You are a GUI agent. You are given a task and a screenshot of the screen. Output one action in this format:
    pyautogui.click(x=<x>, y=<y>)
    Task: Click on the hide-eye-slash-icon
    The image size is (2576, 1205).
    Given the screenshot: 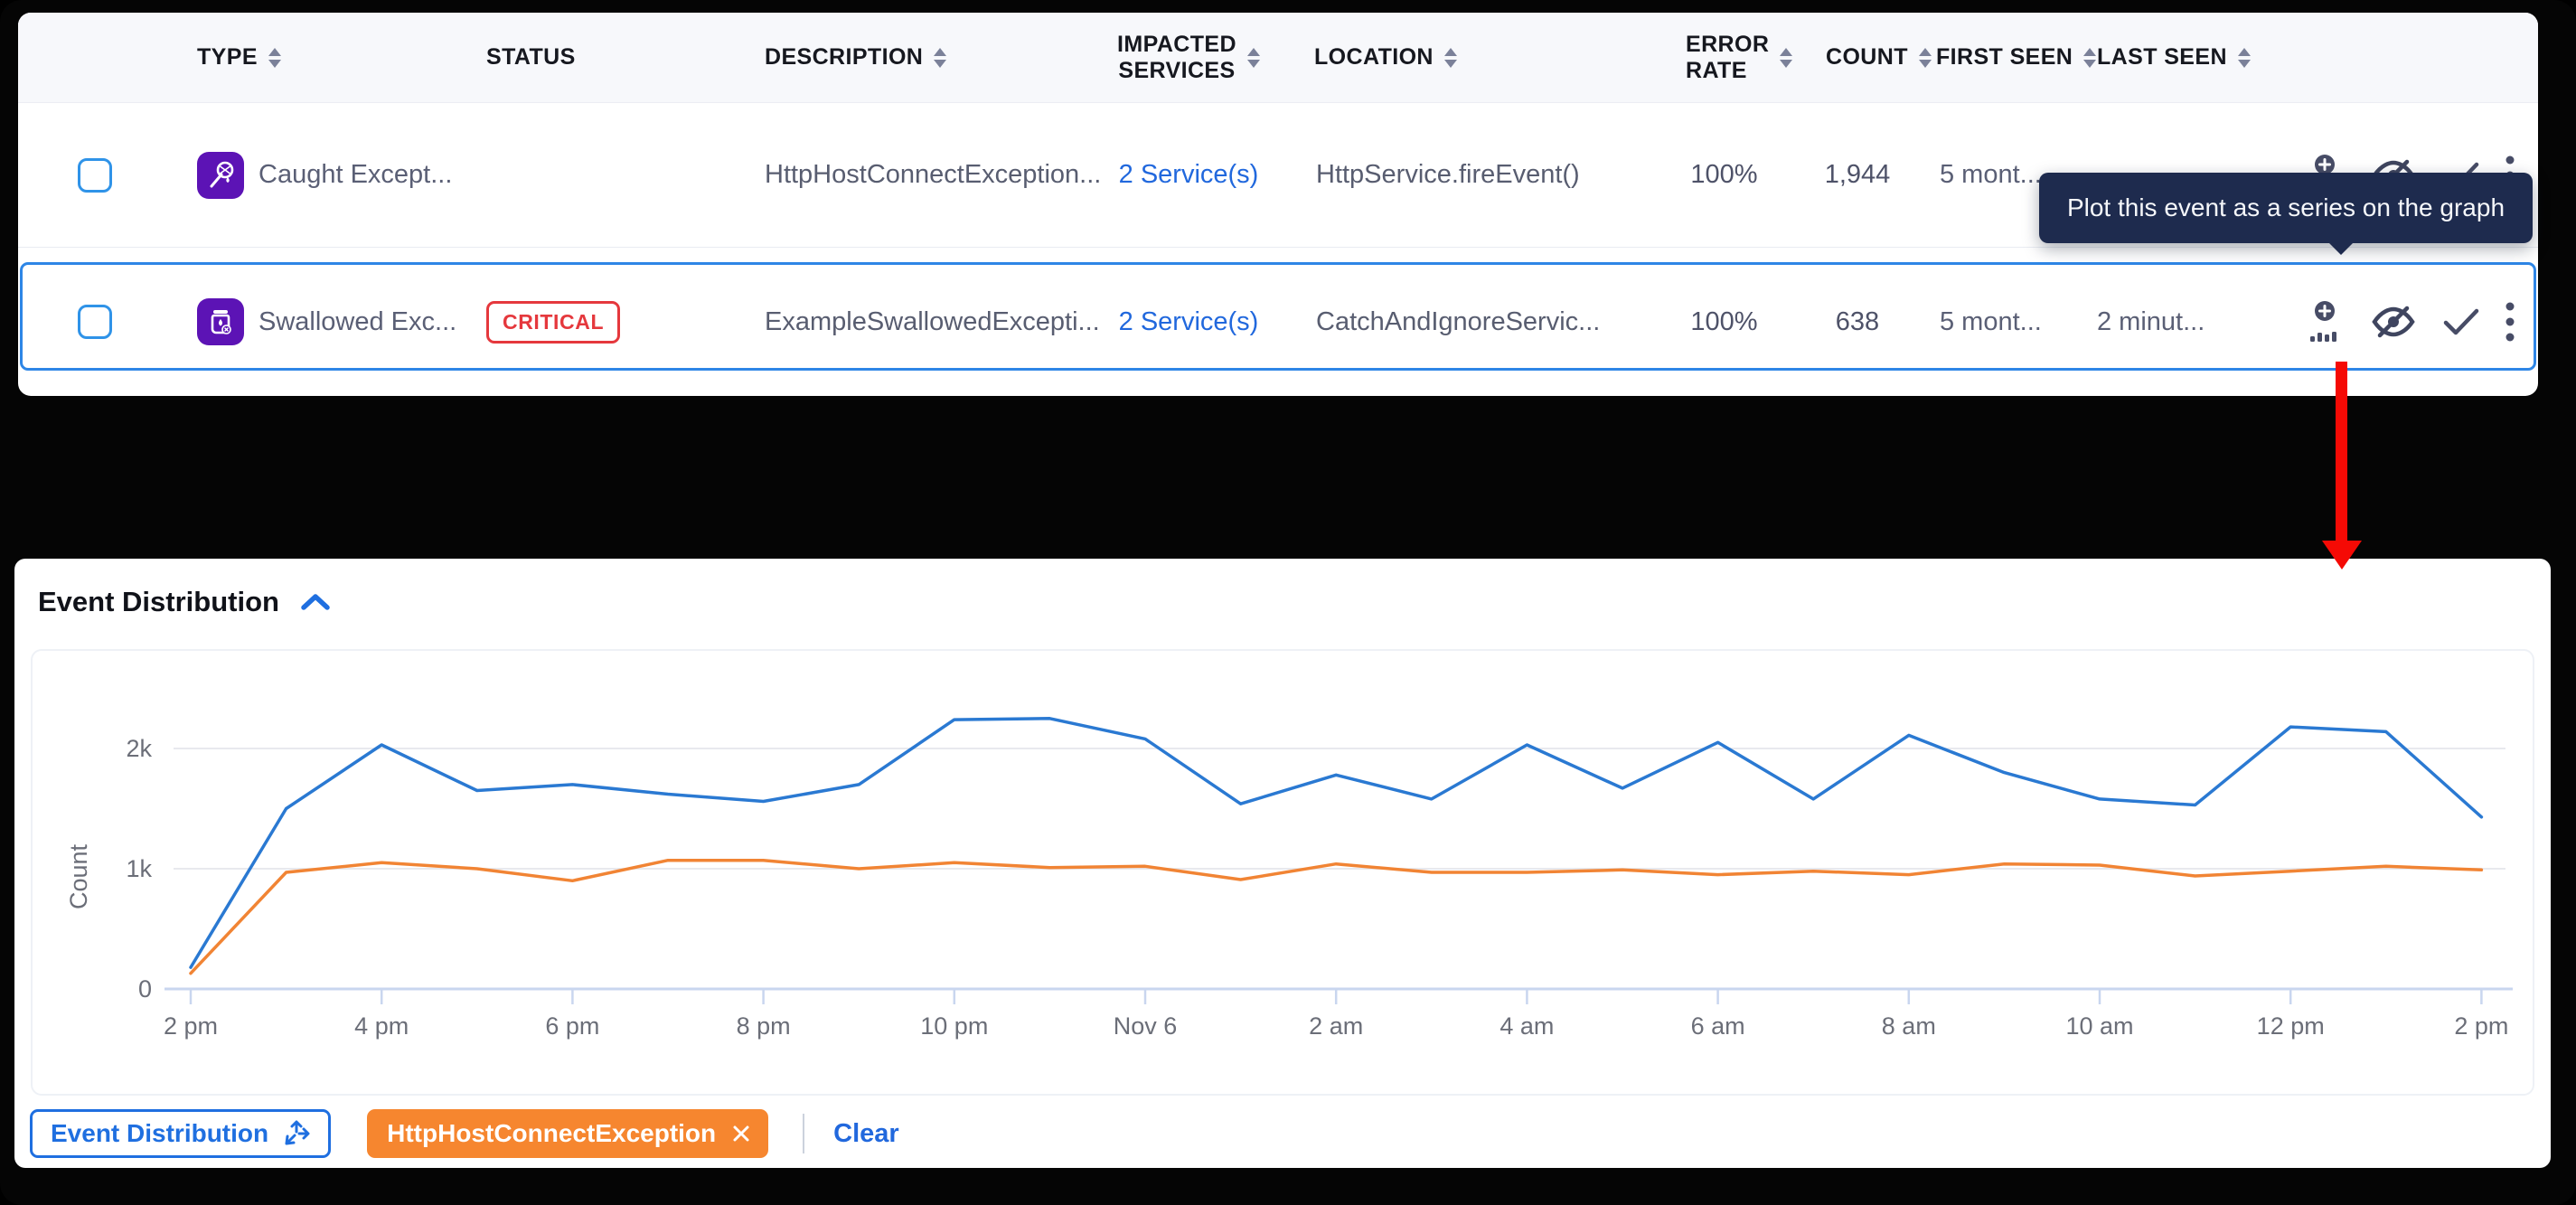 What is the action you would take?
    pyautogui.click(x=2393, y=322)
    